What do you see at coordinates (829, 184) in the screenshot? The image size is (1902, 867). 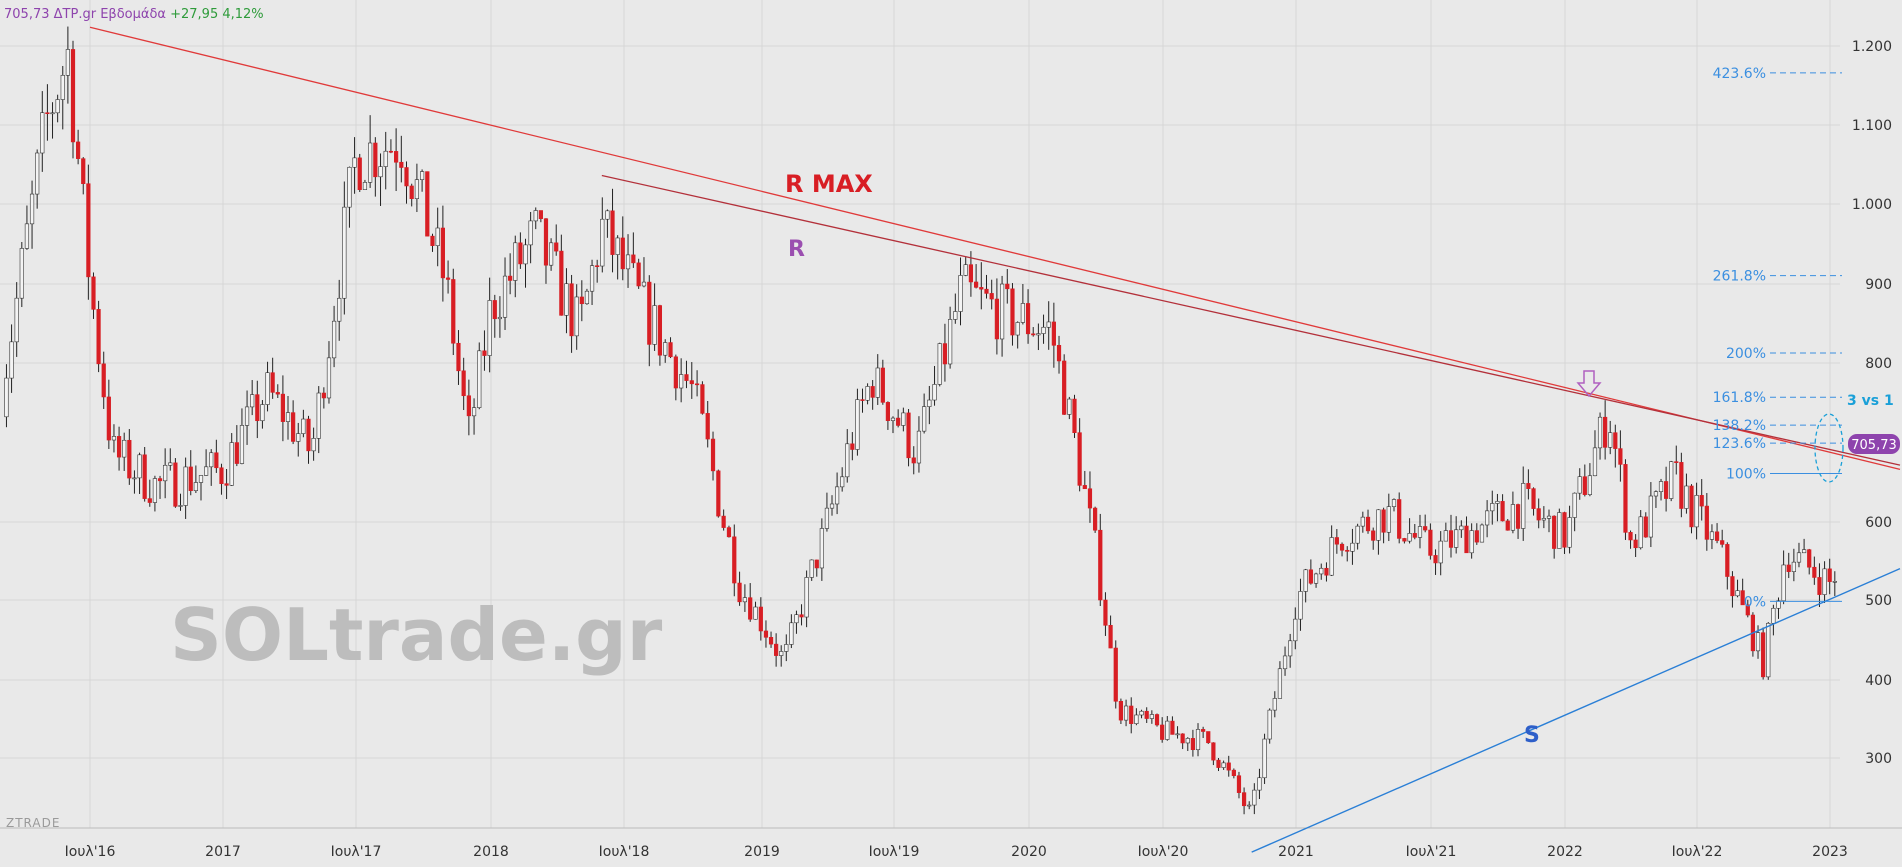 I see `line-label-rmax: R MAX` at bounding box center [829, 184].